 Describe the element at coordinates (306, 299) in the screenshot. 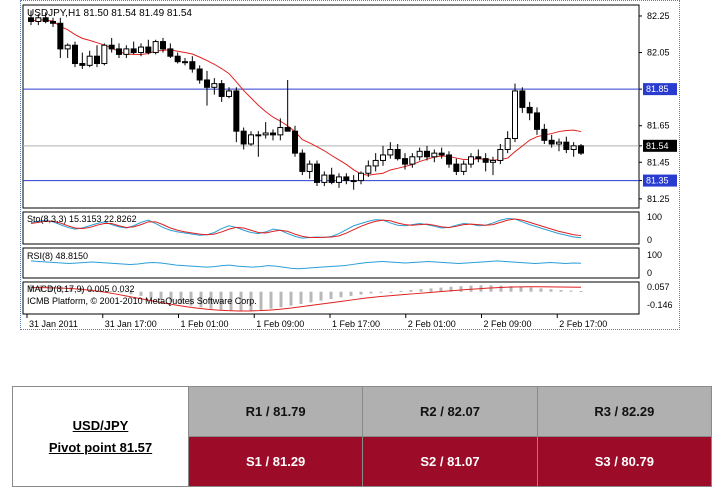

I see `macd-signal-line` at that location.